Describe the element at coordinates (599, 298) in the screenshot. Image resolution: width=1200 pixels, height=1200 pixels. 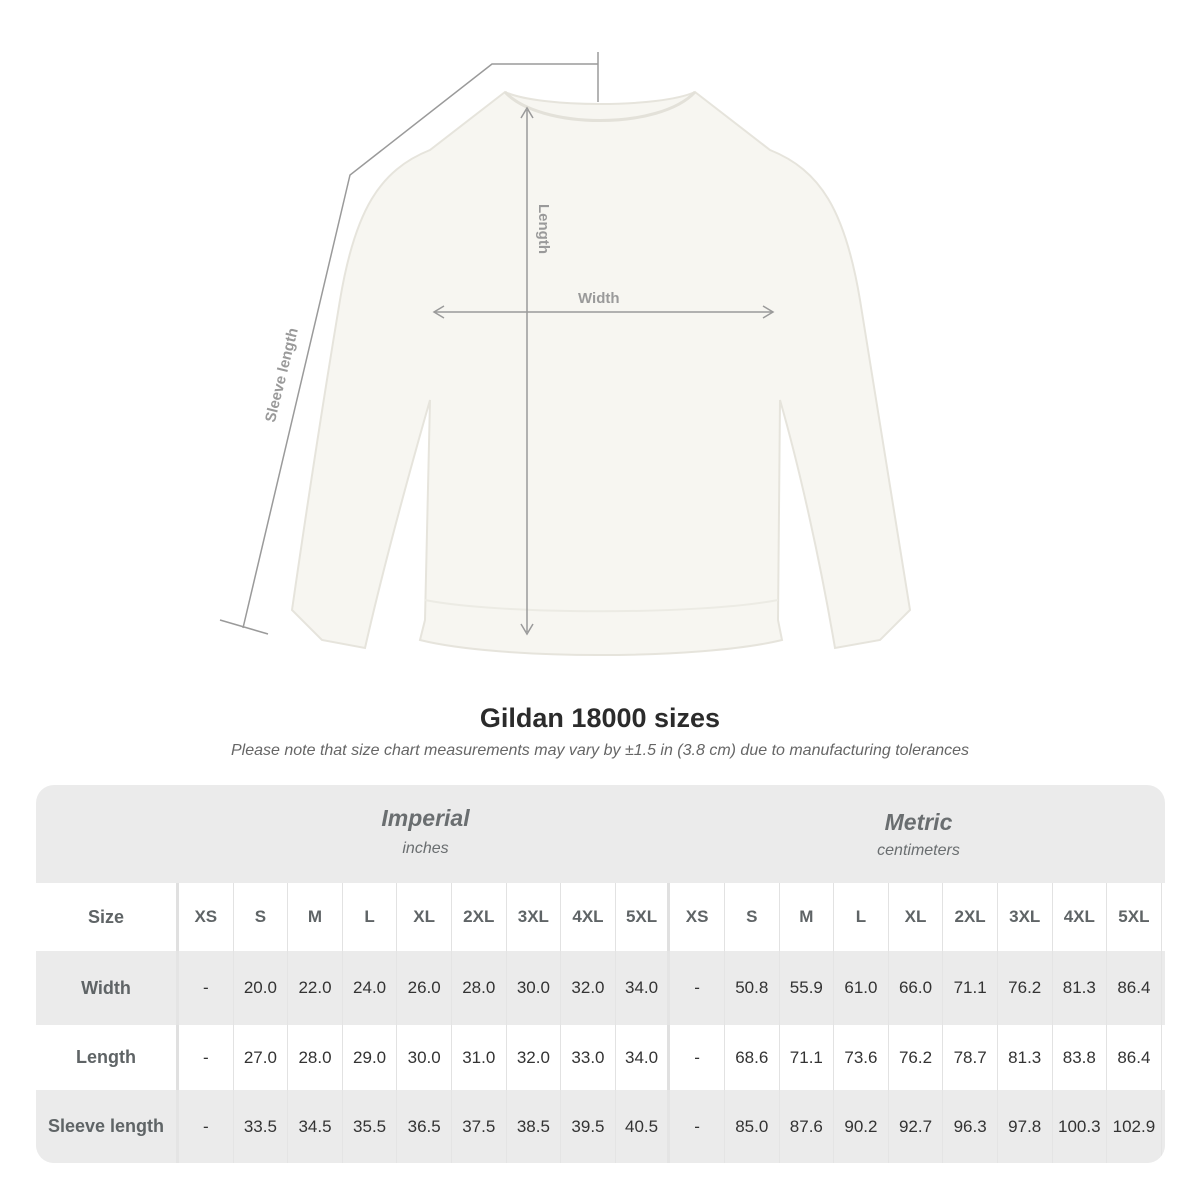
I see `width-label: Width` at that location.